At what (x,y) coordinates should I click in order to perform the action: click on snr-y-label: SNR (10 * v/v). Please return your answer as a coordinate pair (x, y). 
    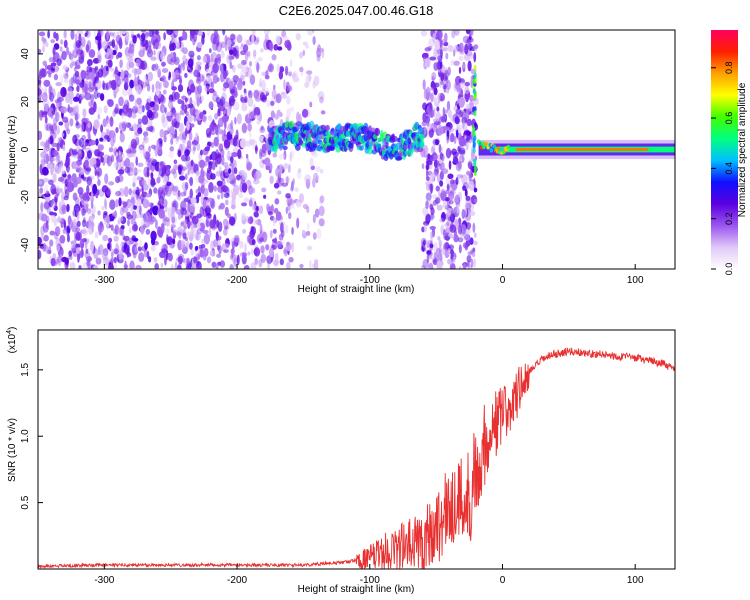
    Looking at the image, I should click on (12, 450).